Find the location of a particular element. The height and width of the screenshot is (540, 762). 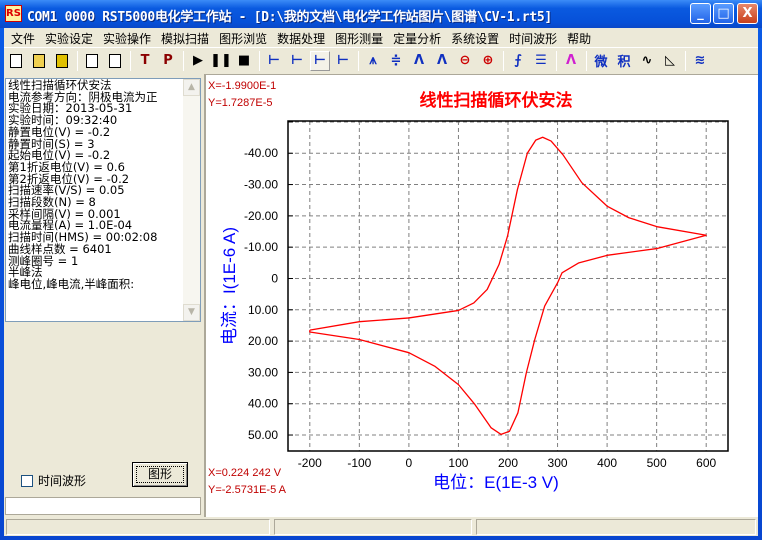

save-disk-icon is located at coordinates (62, 60).